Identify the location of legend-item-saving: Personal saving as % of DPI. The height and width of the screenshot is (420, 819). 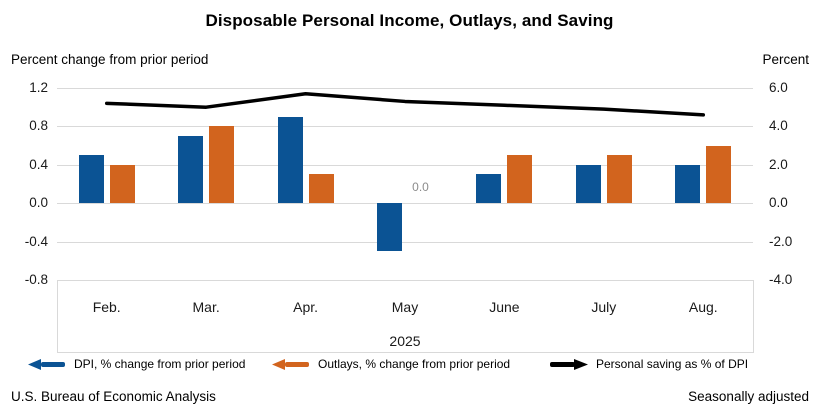
(649, 364).